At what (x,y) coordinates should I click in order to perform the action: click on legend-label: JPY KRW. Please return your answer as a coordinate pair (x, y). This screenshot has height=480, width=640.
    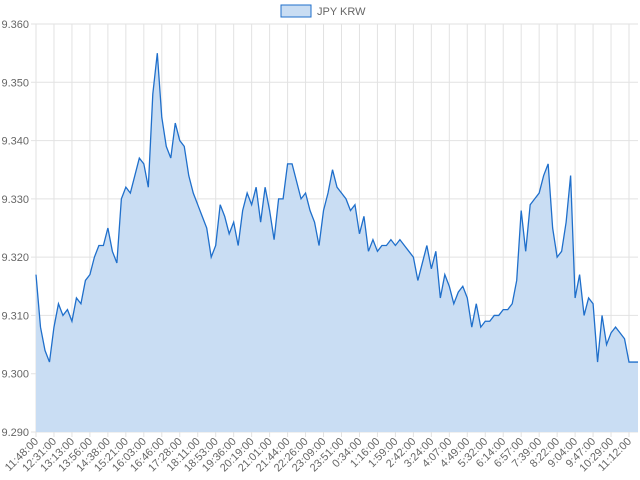
    Looking at the image, I should click on (341, 12).